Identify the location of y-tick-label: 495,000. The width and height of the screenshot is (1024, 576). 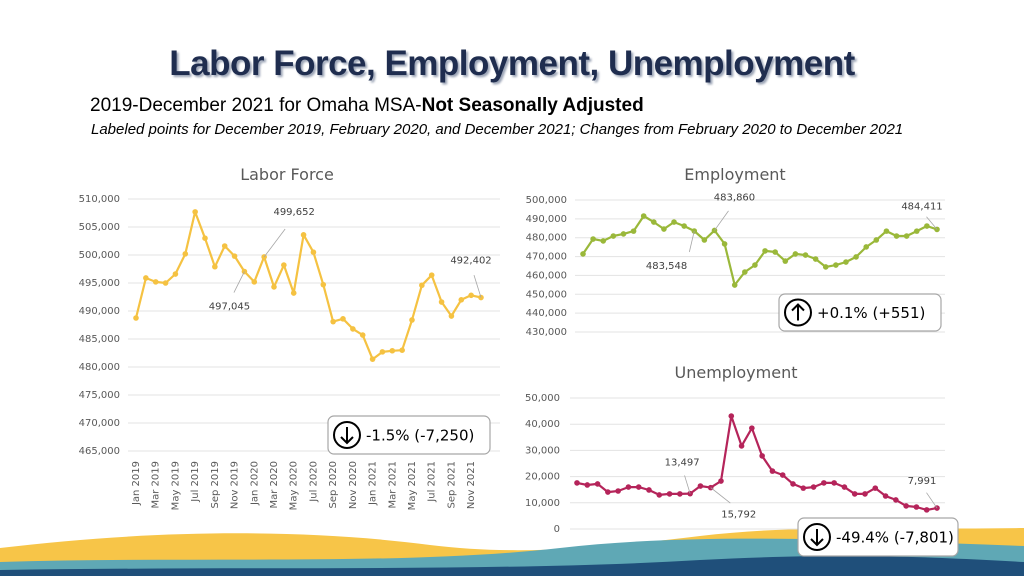
(99, 283).